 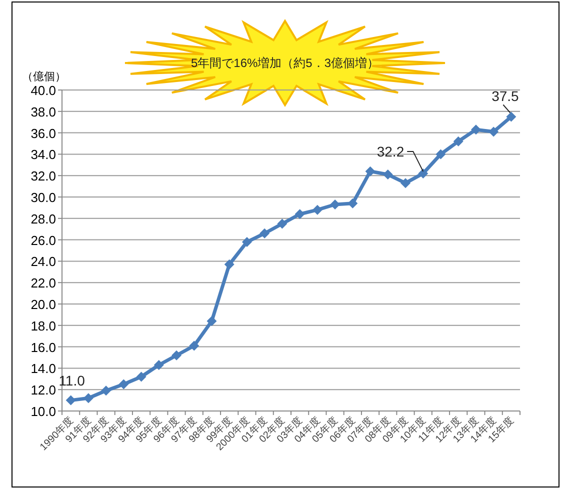 I want to click on y-tick-label: 26.0, so click(x=43, y=240).